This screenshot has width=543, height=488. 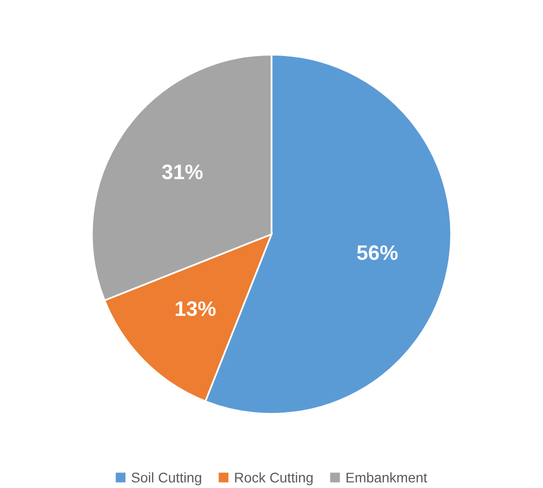 What do you see at coordinates (196, 308) in the screenshot?
I see `data-label: 13%` at bounding box center [196, 308].